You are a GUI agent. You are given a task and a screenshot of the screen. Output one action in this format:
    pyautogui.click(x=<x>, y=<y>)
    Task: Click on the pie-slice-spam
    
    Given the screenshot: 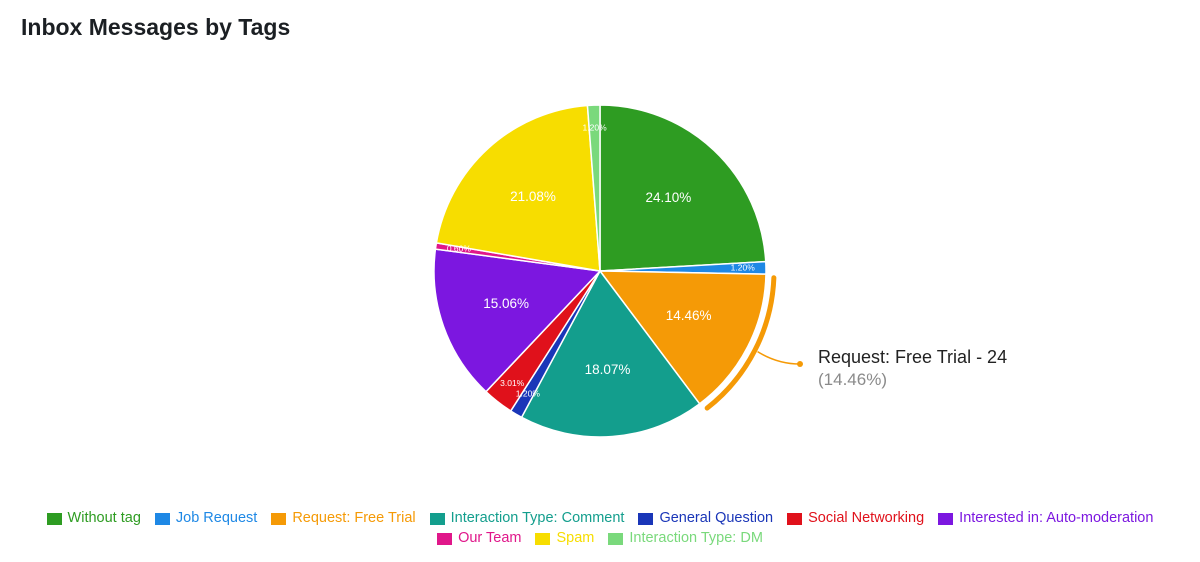 What is the action you would take?
    pyautogui.click(x=518, y=188)
    